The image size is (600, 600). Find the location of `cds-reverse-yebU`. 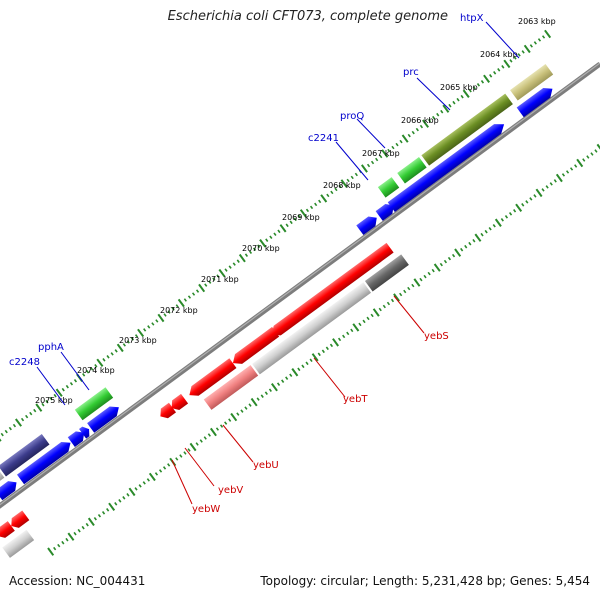

cds-reverse-yebU is located at coordinates (211, 379).